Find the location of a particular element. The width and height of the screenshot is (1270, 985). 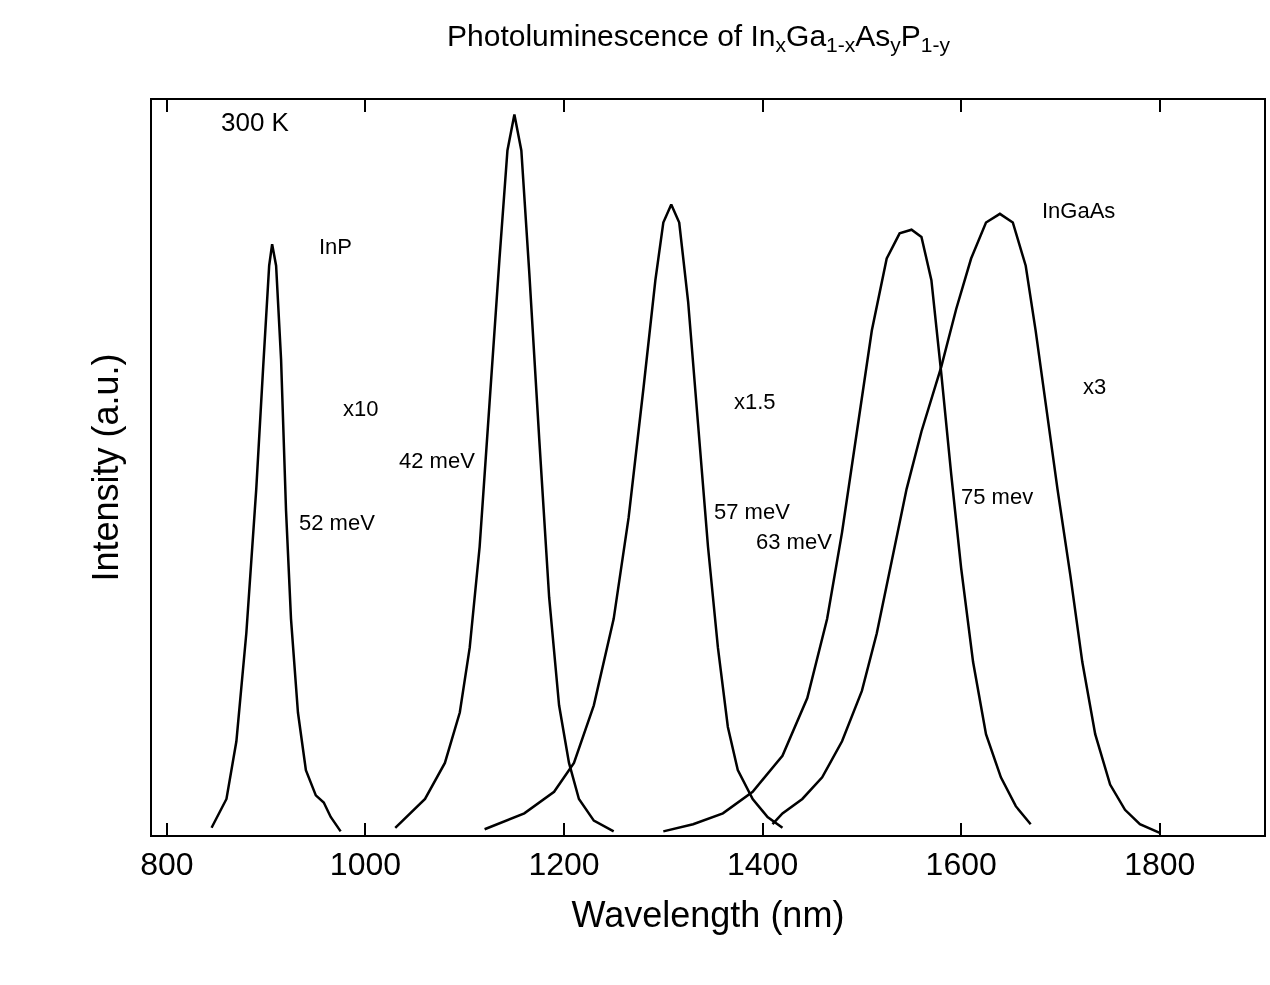

x-axis-title: Wavelength (nm) is located at coordinates (708, 914).